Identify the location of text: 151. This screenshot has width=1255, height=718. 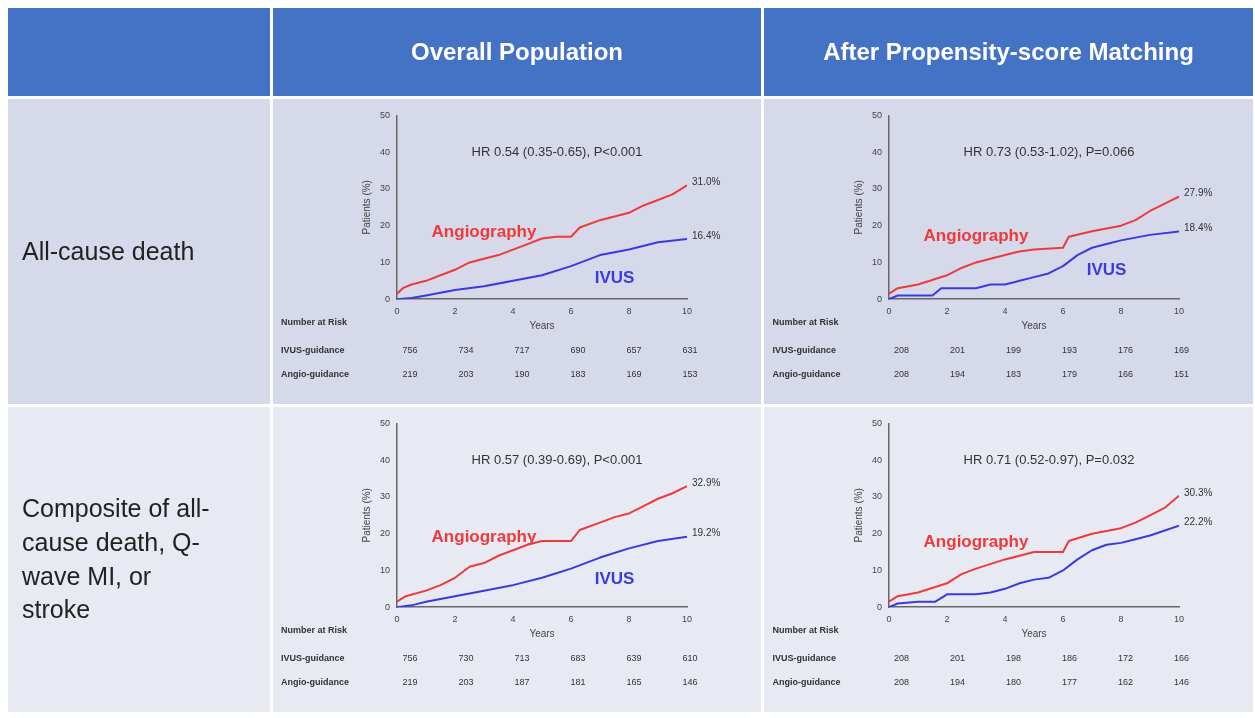
(1181, 374).